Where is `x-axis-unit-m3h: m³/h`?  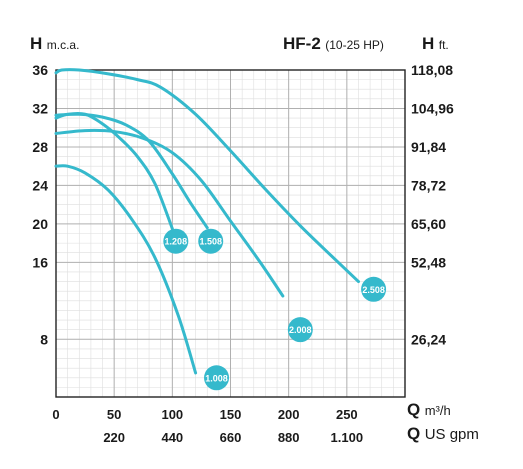 x-axis-unit-m3h: m³/h is located at coordinates (437, 410).